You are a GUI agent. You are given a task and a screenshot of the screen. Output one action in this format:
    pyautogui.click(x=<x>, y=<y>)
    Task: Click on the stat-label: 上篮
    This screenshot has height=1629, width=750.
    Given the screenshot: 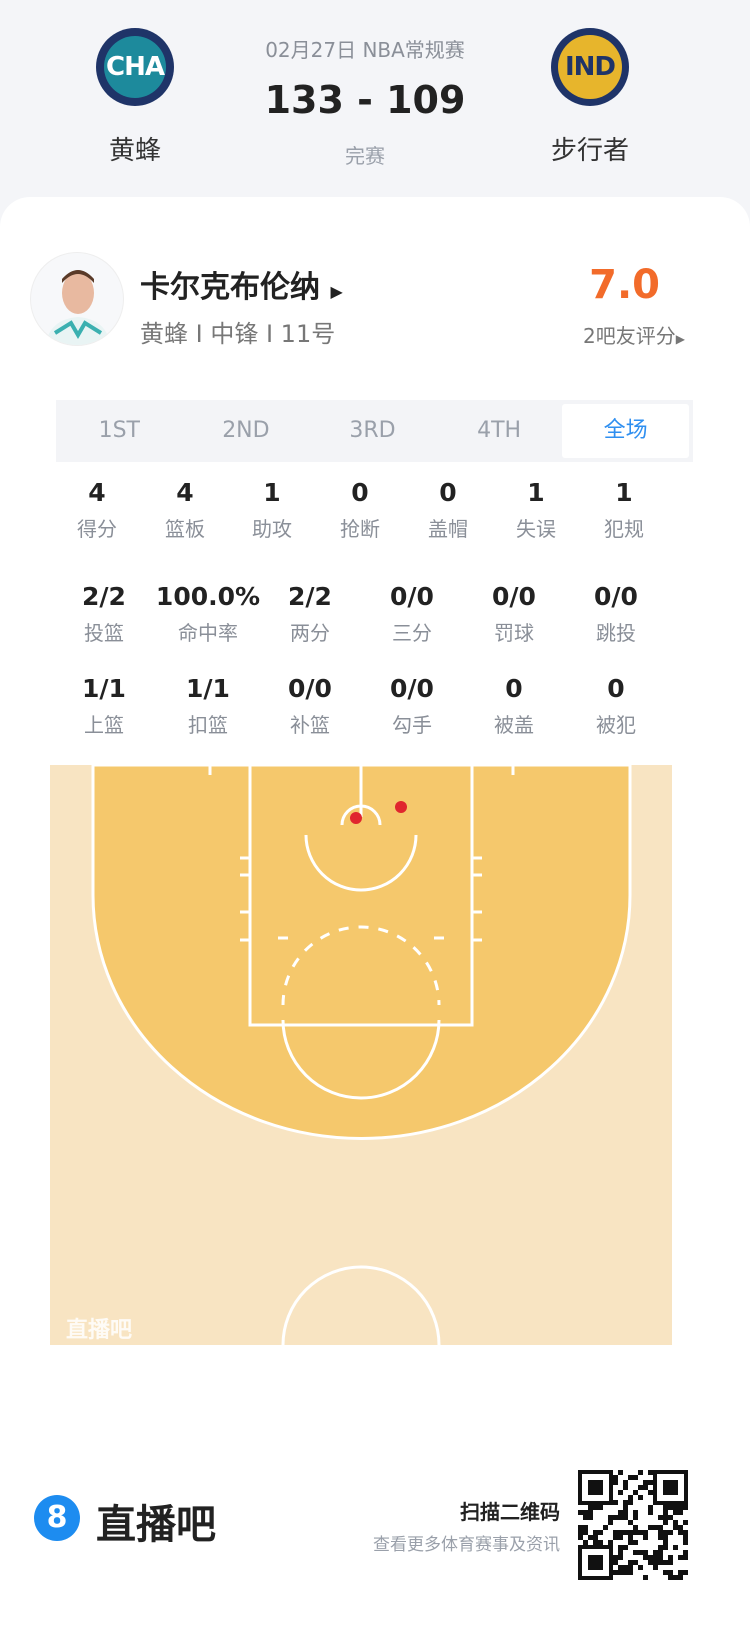 What is the action you would take?
    pyautogui.click(x=104, y=725)
    